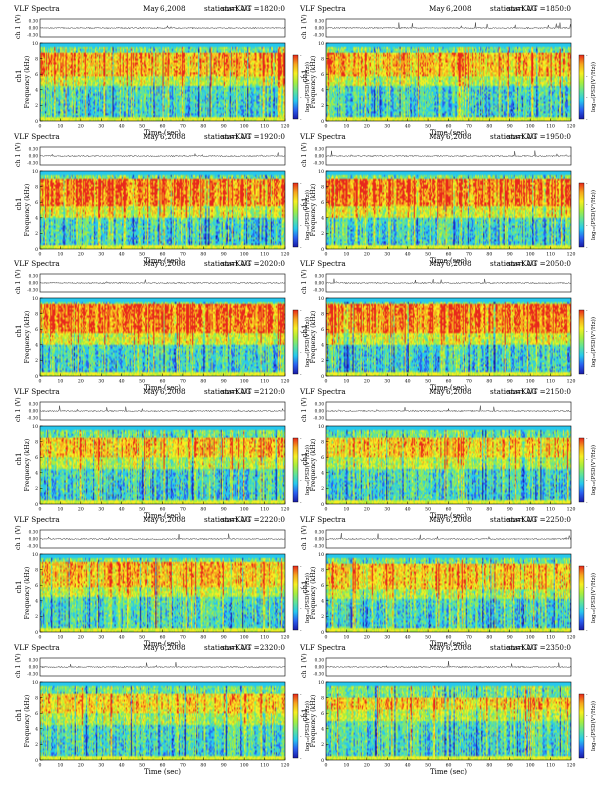 The height and width of the screenshot is (792, 612). I want to click on panel-start-ut: start UT =2050:0, so click(539, 263).